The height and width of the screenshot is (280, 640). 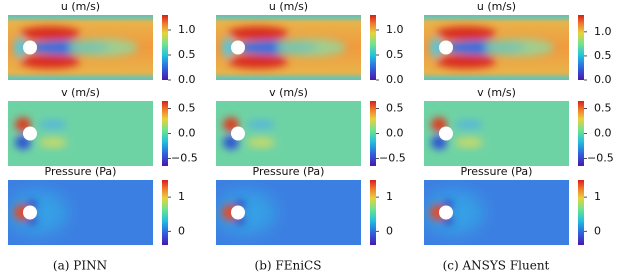 I want to click on caption: (c) ANSYS Fluent, so click(x=496, y=266).